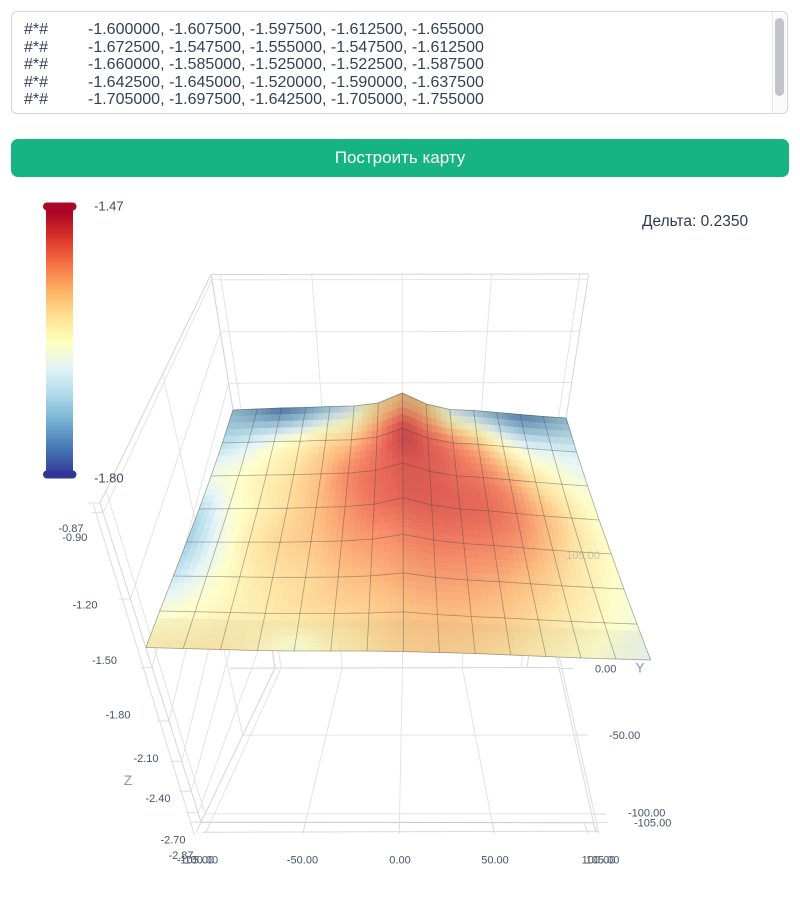 Image resolution: width=800 pixels, height=897 pixels. I want to click on svg-text: -2.40, so click(157, 799).